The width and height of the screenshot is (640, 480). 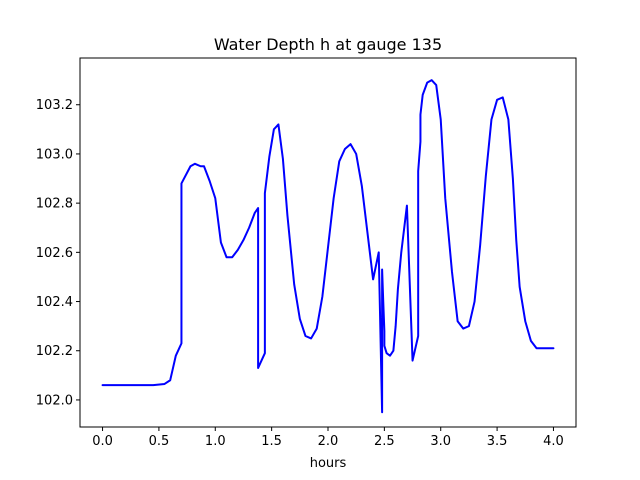 I want to click on x-axis: 0.0 0.5 1.0 1.5 2.0 2.5 3.0 3.5 4.0, so click(x=328, y=438).